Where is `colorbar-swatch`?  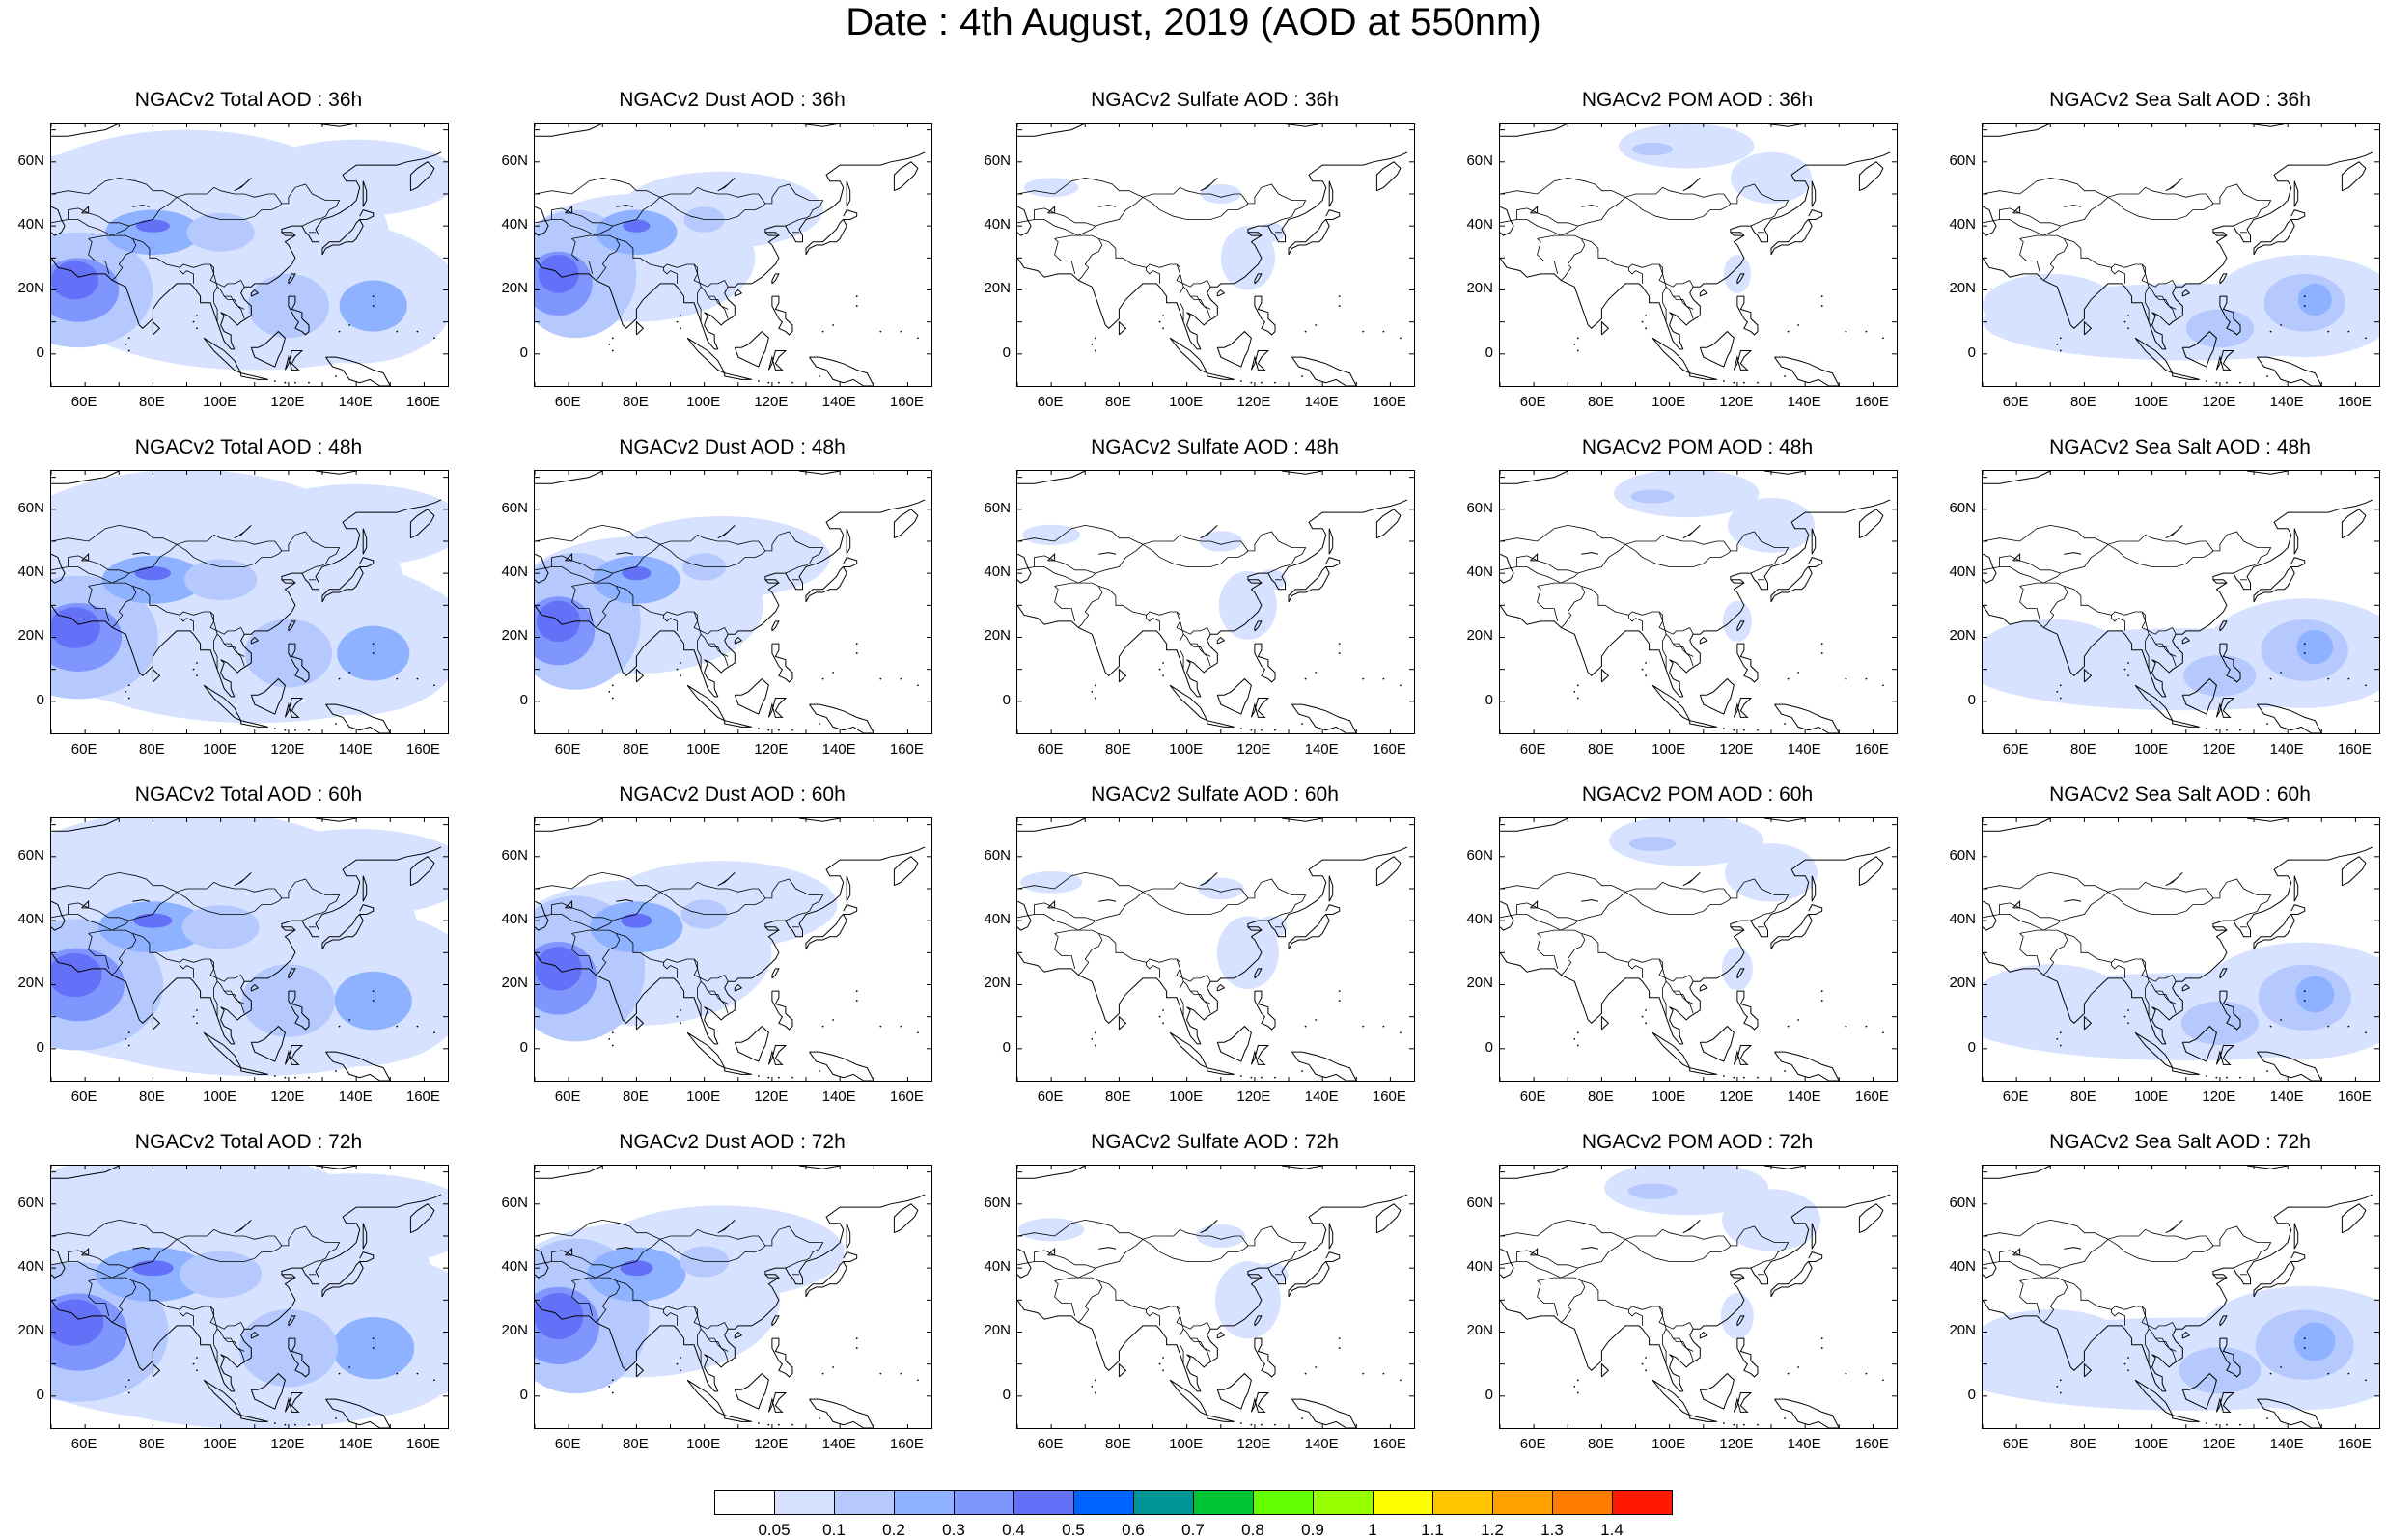 colorbar-swatch is located at coordinates (1522, 1502).